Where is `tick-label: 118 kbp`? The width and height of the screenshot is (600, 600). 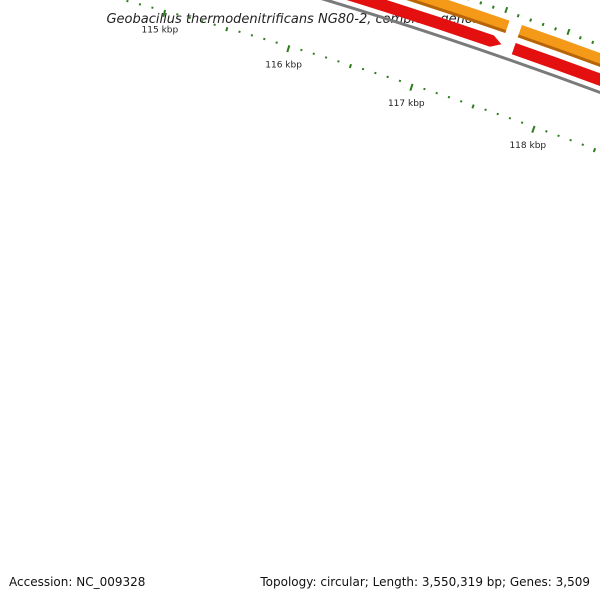
tick-label: 118 kbp is located at coordinates (527, 146).